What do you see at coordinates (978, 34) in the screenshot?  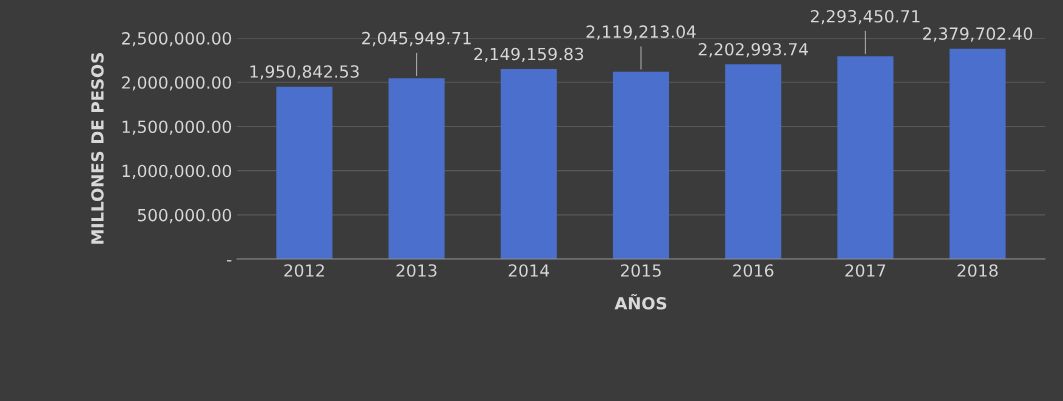 I see `data-label: 2,379,702.40` at bounding box center [978, 34].